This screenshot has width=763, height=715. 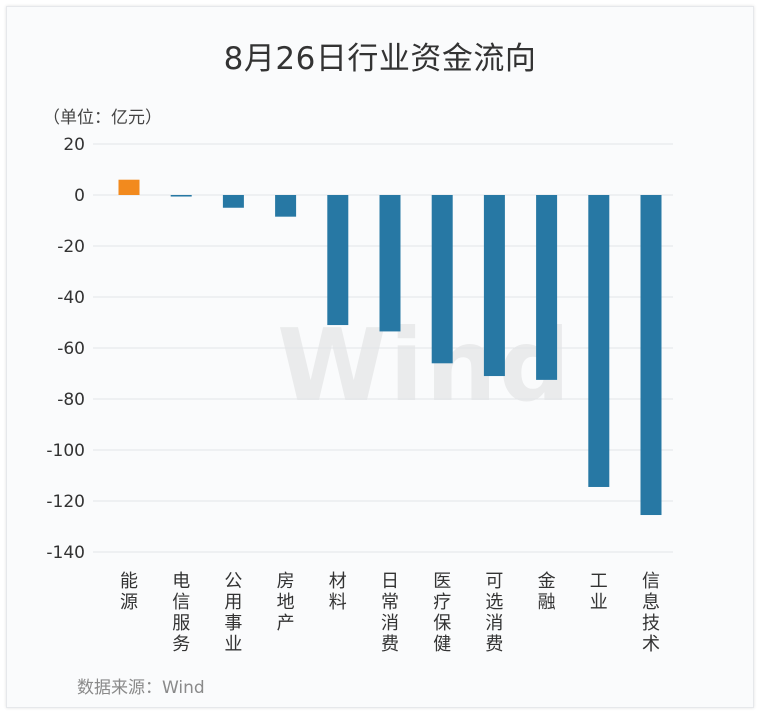 I want to click on y-tick-label: -80, so click(x=71, y=400).